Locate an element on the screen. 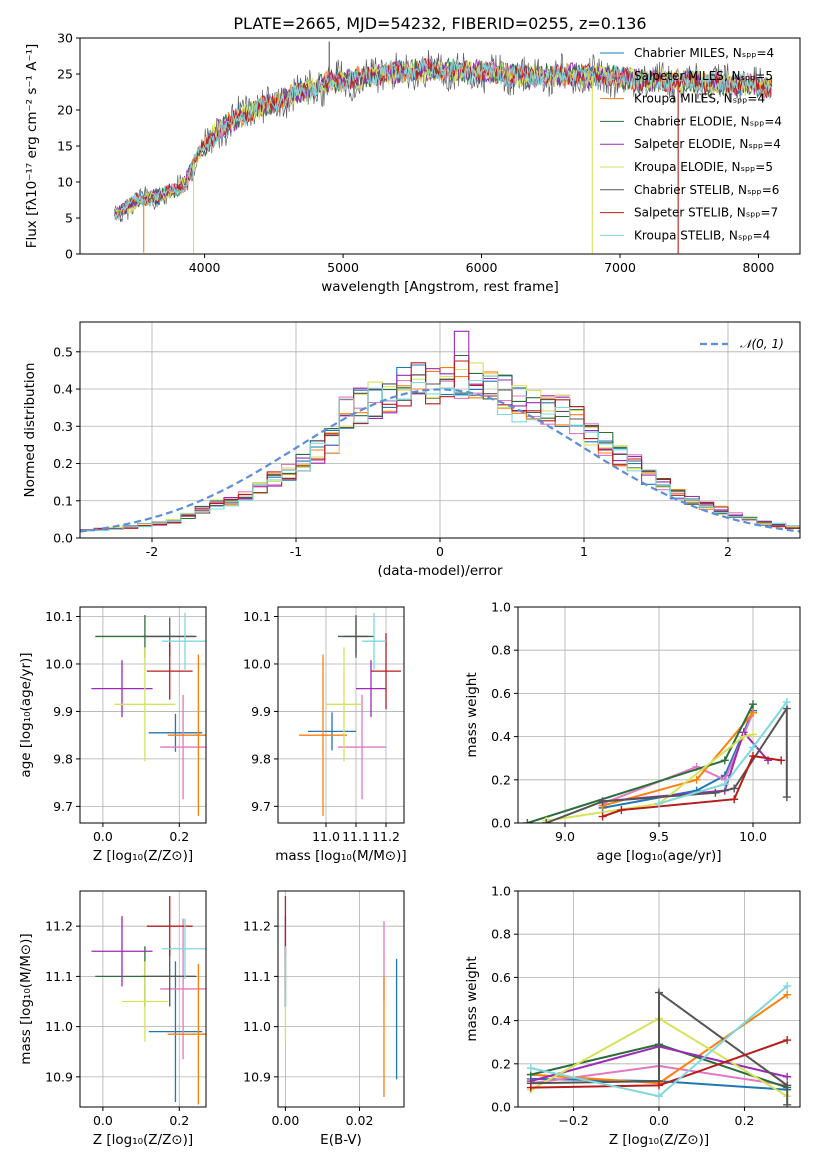  mass_vs_extinction-xtick-label: 0.02 is located at coordinates (360, 1120).